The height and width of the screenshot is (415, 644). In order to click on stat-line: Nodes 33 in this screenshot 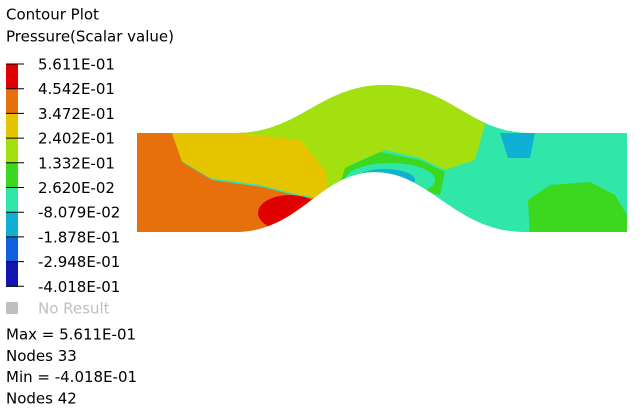, I will do `click(41, 356)`.